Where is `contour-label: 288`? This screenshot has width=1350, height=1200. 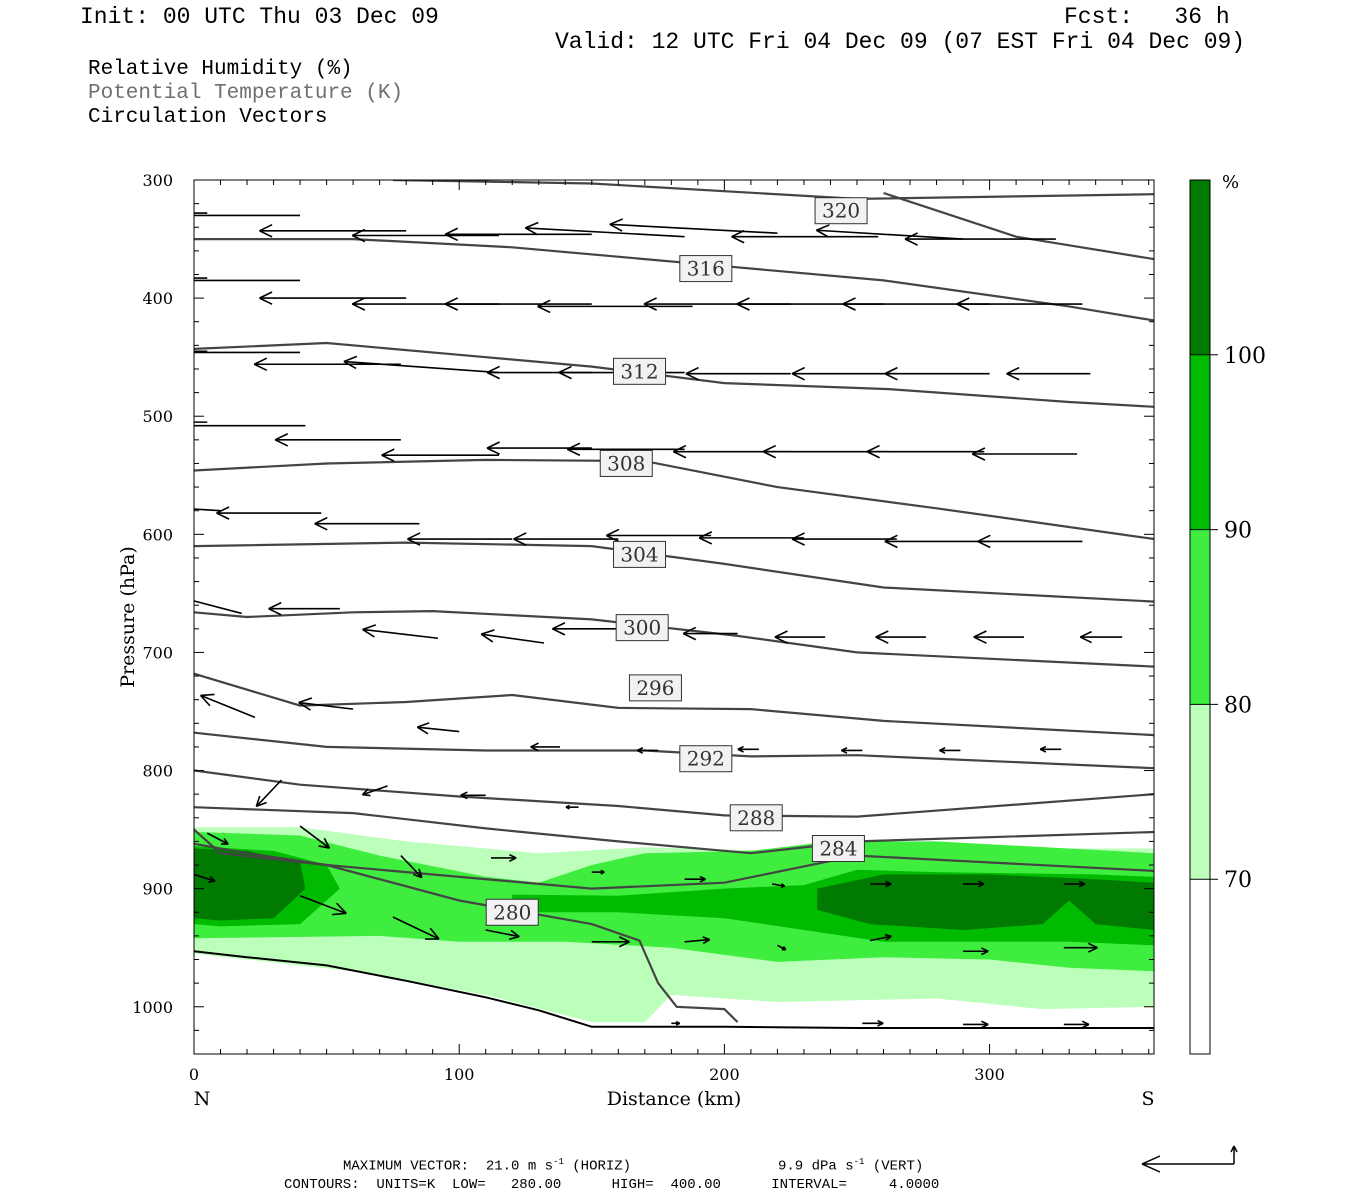
contour-label: 288 is located at coordinates (756, 818).